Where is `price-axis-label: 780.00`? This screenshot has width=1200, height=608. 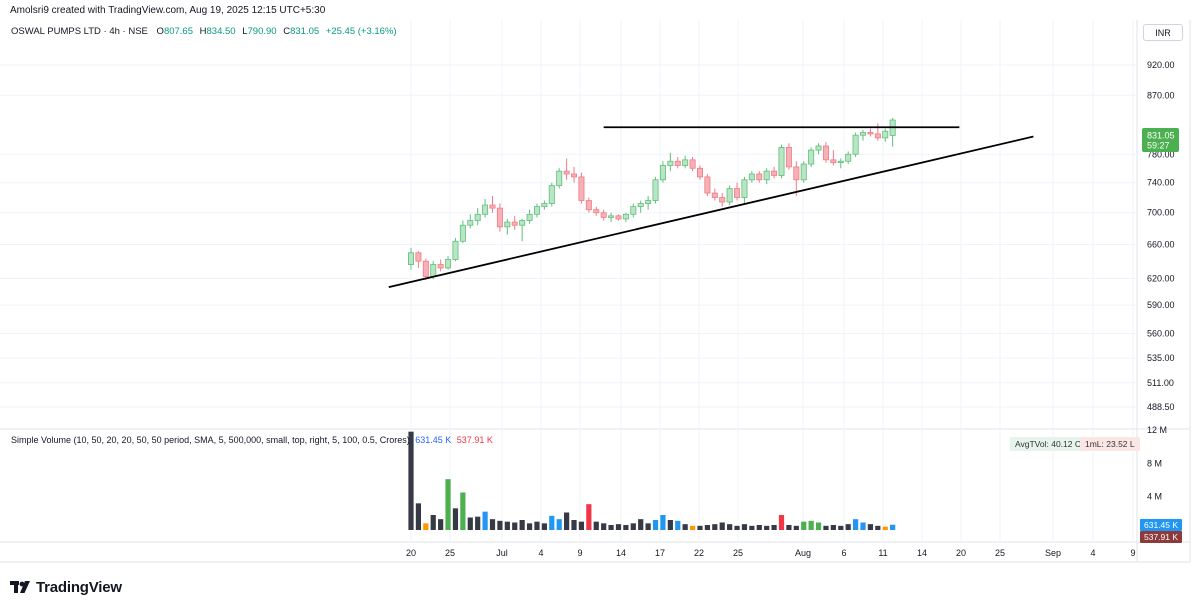 price-axis-label: 780.00 is located at coordinates (1161, 154).